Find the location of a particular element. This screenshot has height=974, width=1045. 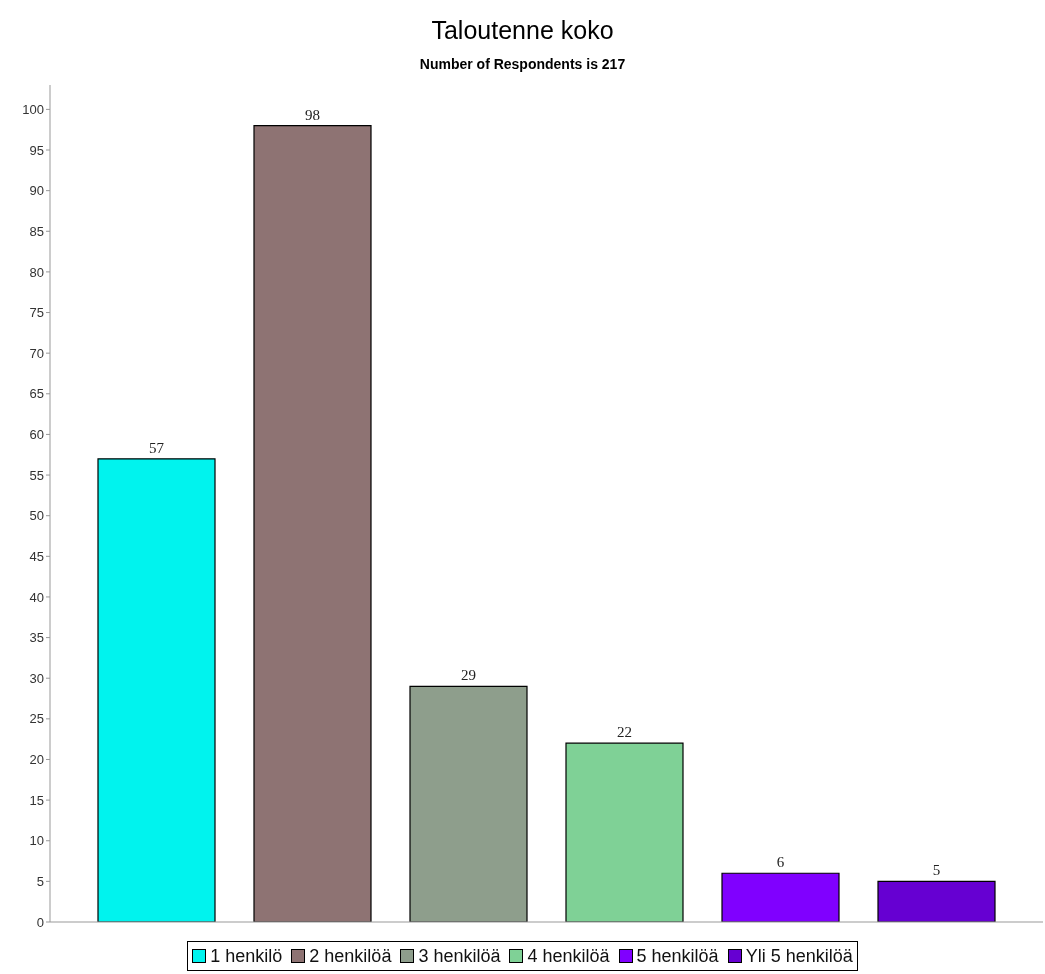

y-tick-label: 10 is located at coordinates (36, 841).